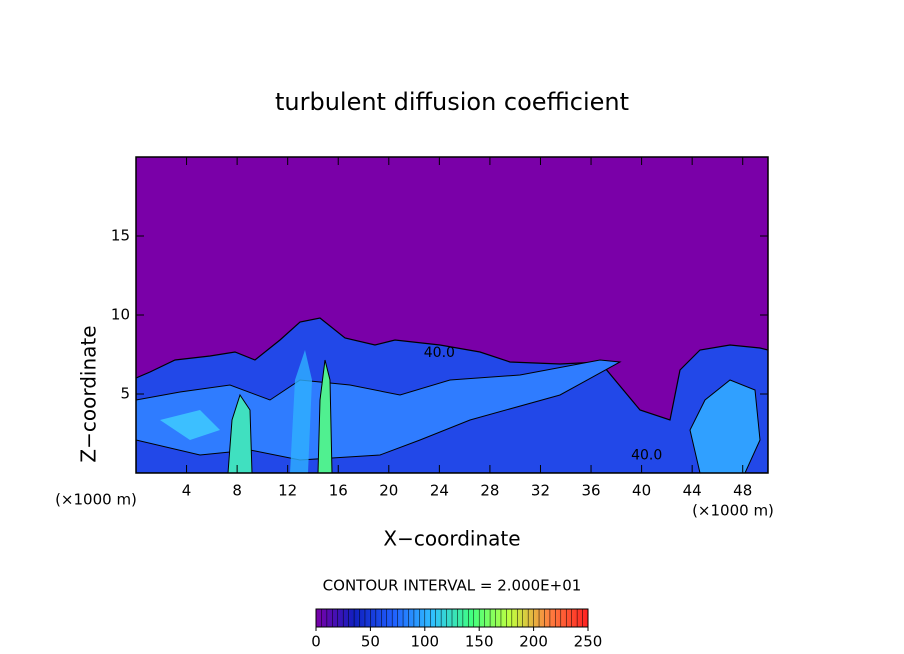 This screenshot has height=654, width=904. Describe the element at coordinates (692, 491) in the screenshot. I see `x-tick-label: 44` at that location.